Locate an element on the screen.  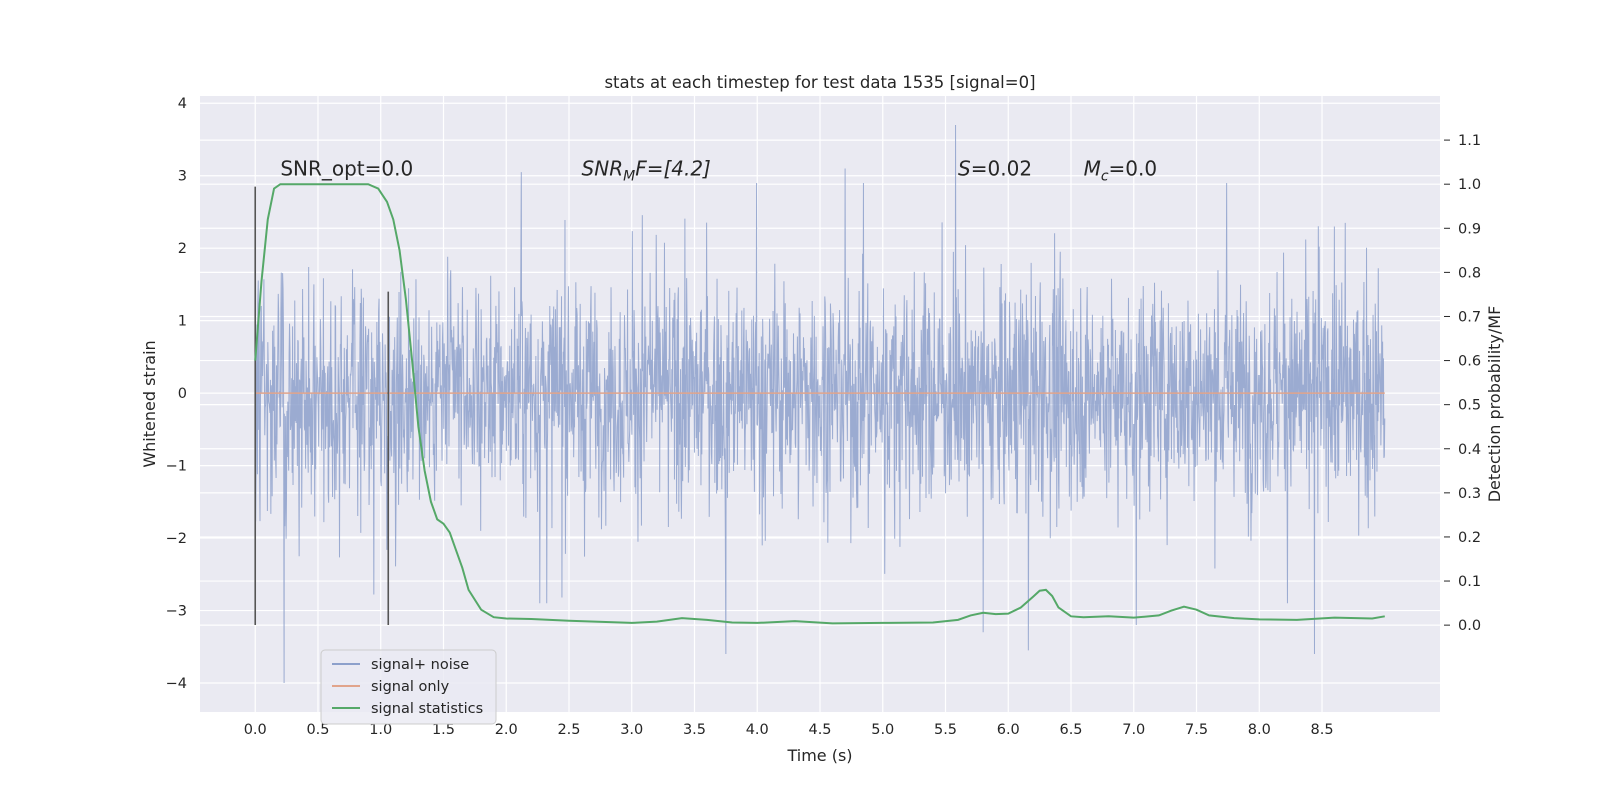
x-tick-label: 7.0 is located at coordinates (1133, 730).